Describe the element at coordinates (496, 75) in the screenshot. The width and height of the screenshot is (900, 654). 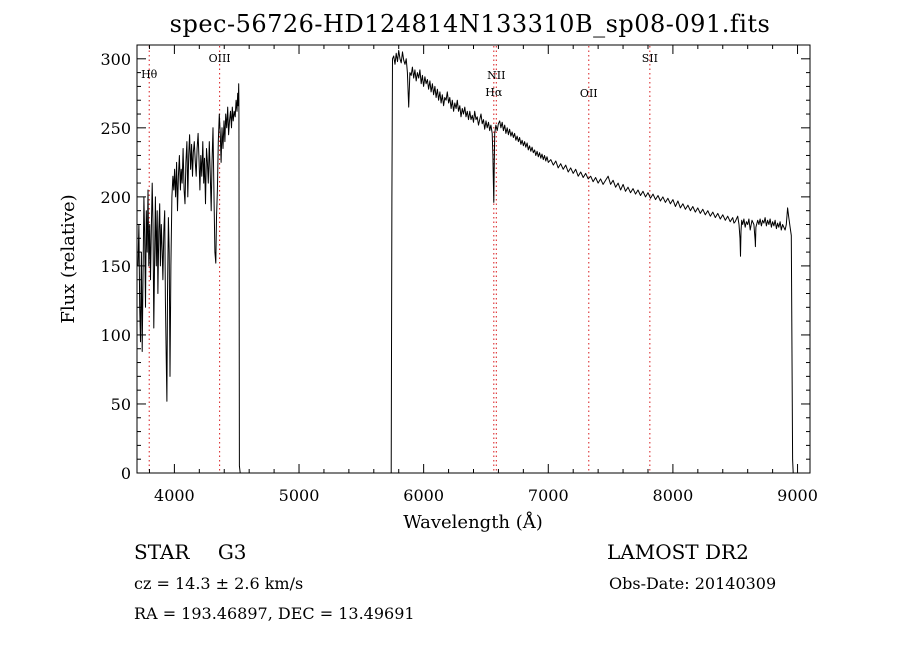
I see `marker-label-2: NII` at that location.